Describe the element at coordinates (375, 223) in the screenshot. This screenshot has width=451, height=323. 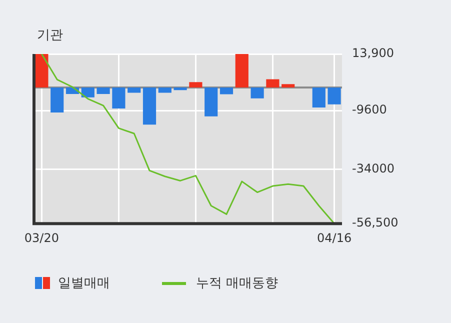
I see `y-tick-label: -56,500` at that location.